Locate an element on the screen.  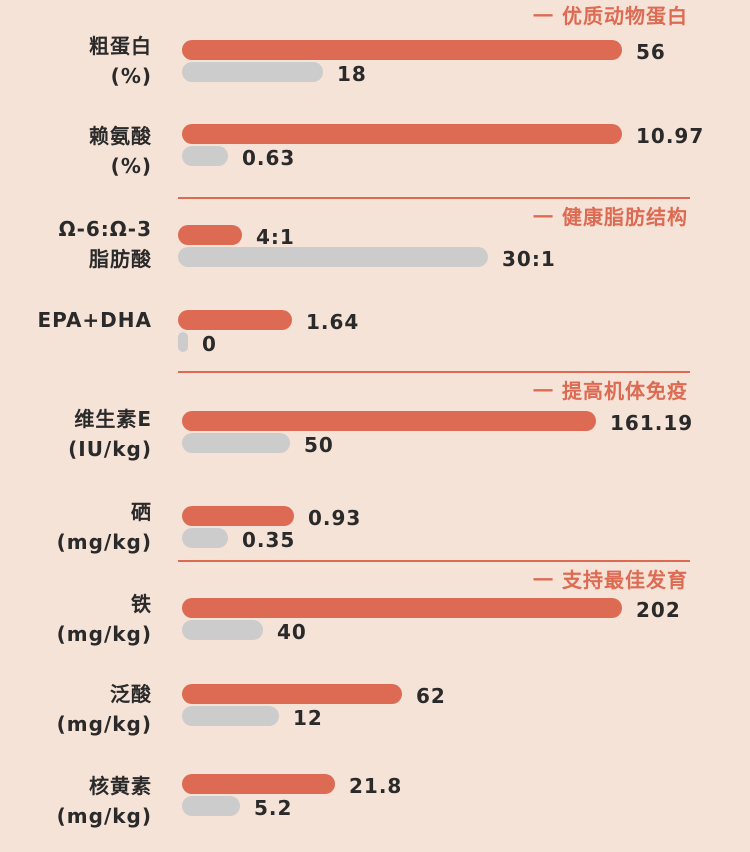
row-label-name: 铁 is located at coordinates (141, 604).